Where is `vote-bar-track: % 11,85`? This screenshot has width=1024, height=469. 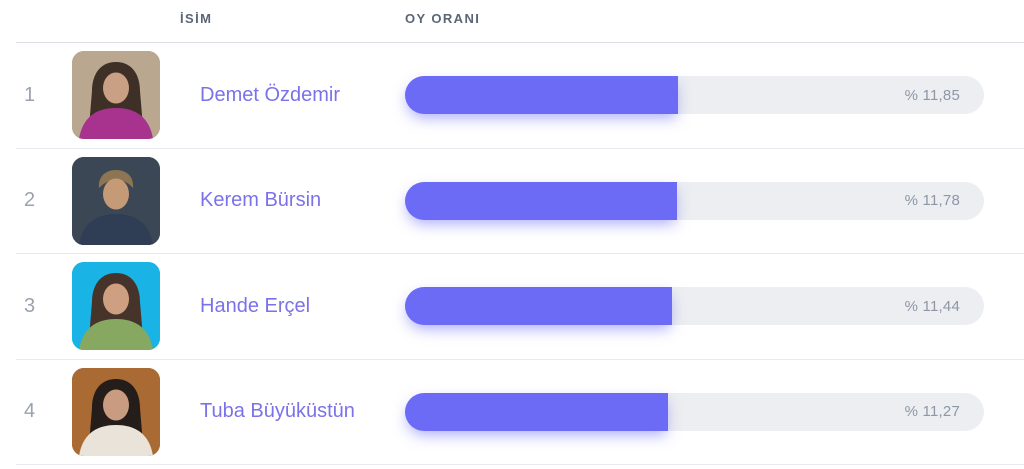 vote-bar-track: % 11,85 is located at coordinates (694, 95).